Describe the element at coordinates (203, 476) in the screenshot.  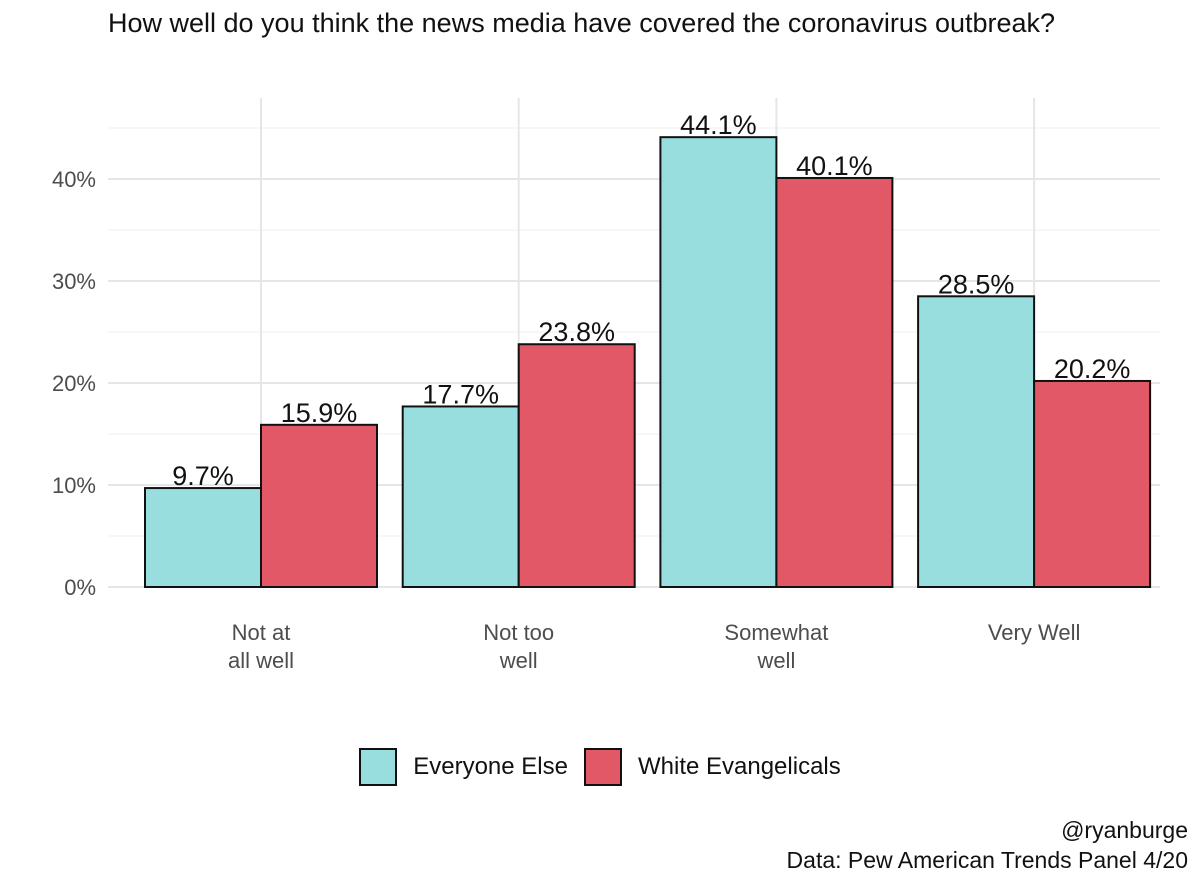
I see `data-label: 9.7%` at that location.